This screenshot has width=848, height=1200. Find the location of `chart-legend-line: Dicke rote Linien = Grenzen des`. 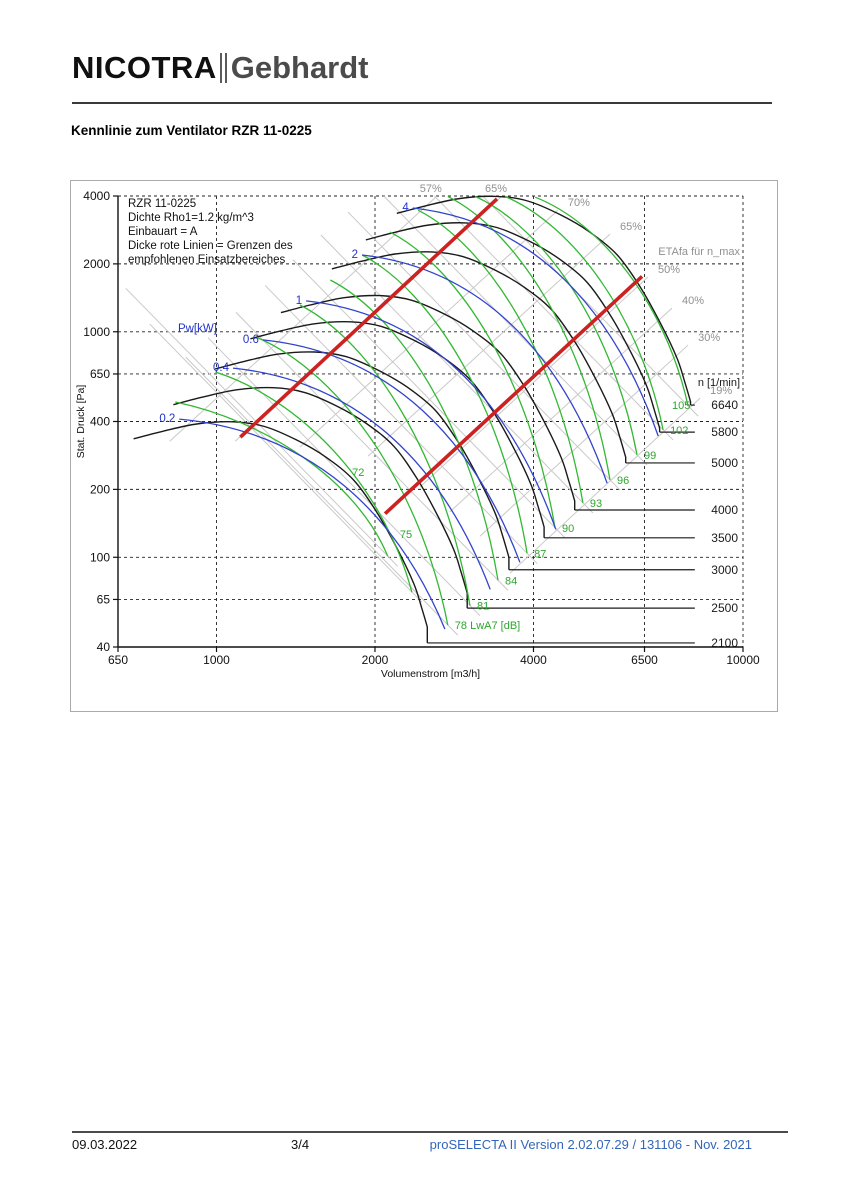

chart-legend-line: Dicke rote Linien = Grenzen des is located at coordinates (210, 246).